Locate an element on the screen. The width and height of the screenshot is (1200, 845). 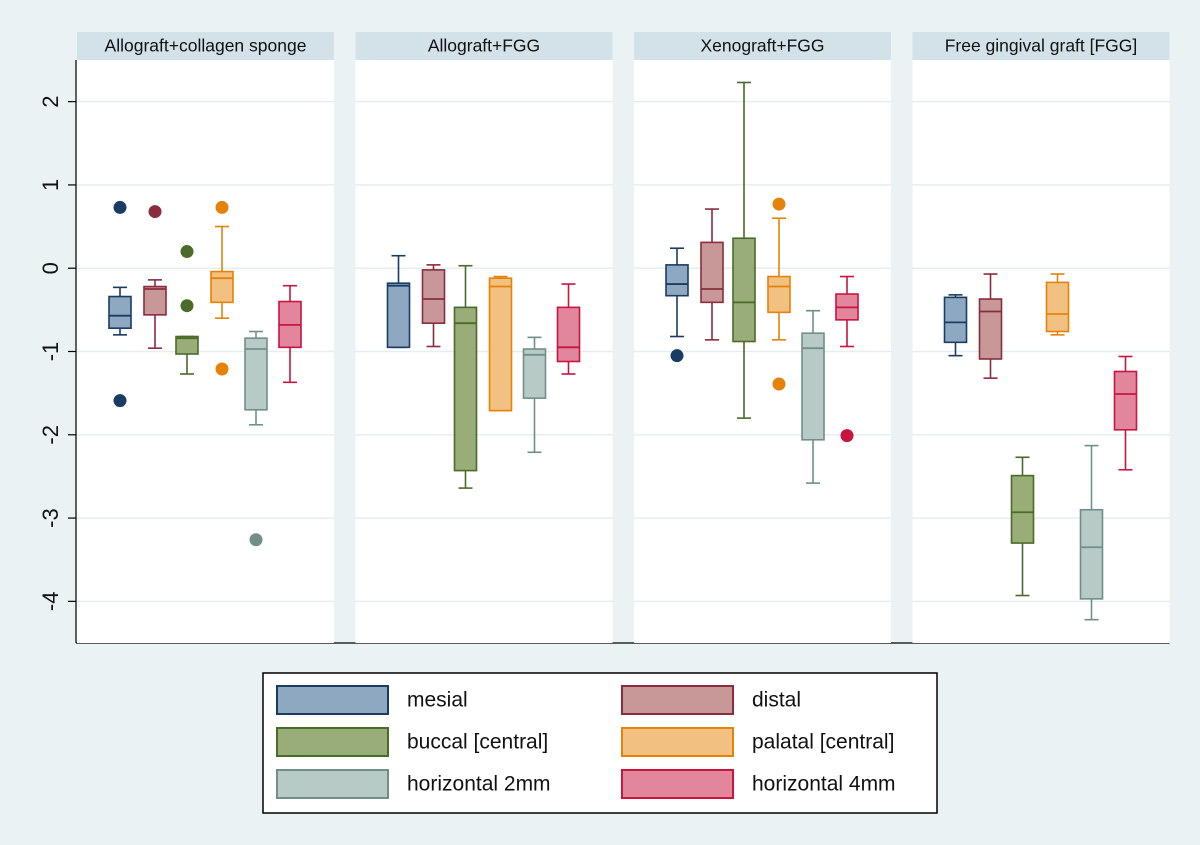
panel-title: Xenograft+FGG is located at coordinates (762, 46).